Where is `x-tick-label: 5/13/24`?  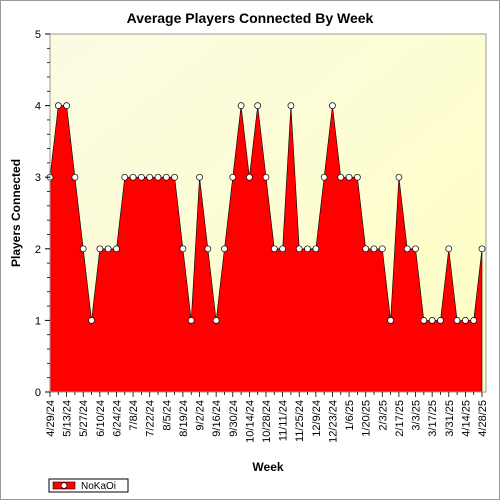 x-tick-label: 5/13/24 is located at coordinates (68, 418).